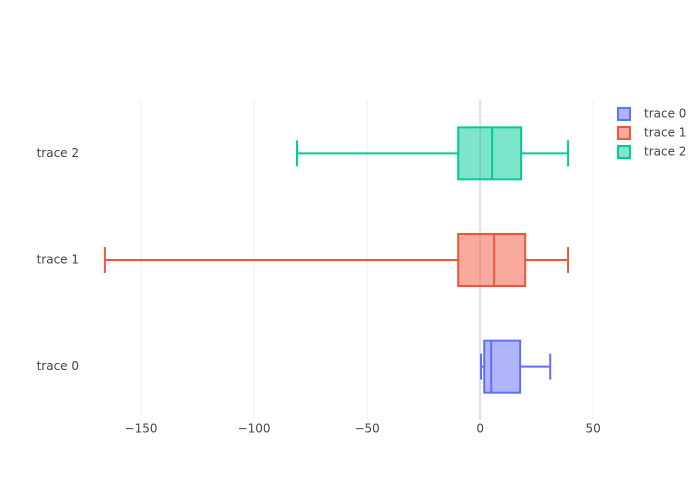 This screenshot has height=500, width=700. I want to click on x-tick-label: 0, so click(480, 429).